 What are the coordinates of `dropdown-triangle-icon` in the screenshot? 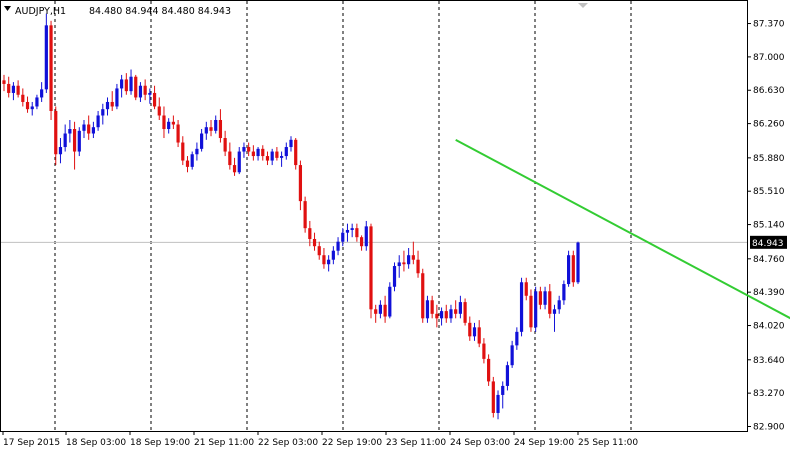 It's located at (7, 8).